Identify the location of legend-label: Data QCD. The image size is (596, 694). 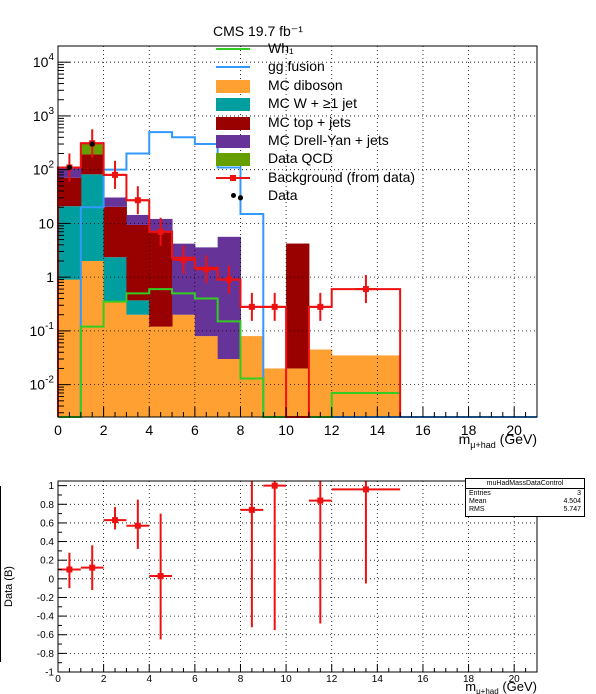
(300, 158).